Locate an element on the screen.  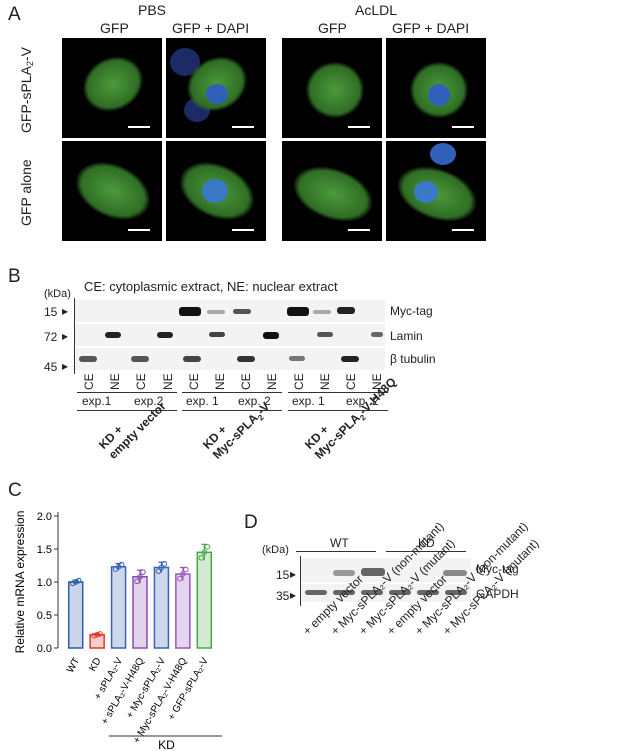
marker-d-35: 35 is located at coordinates (283, 596).